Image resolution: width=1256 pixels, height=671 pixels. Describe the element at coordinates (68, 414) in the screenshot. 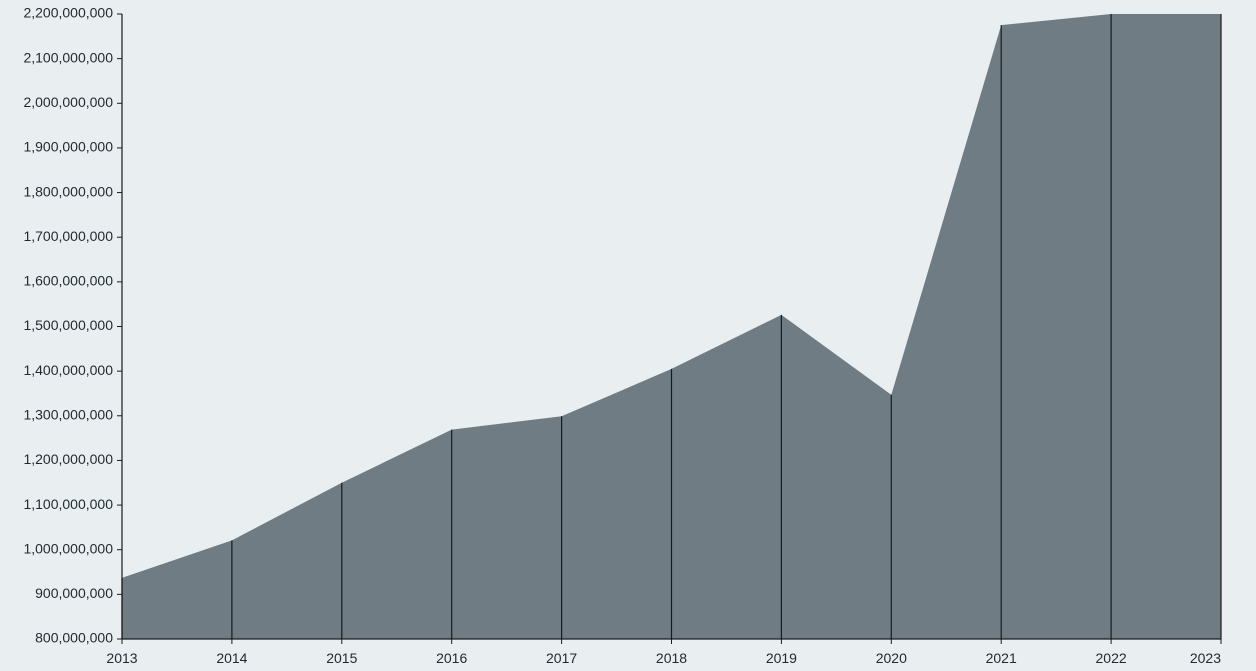

I see `y-tick-label: 1,300,000,000` at that location.